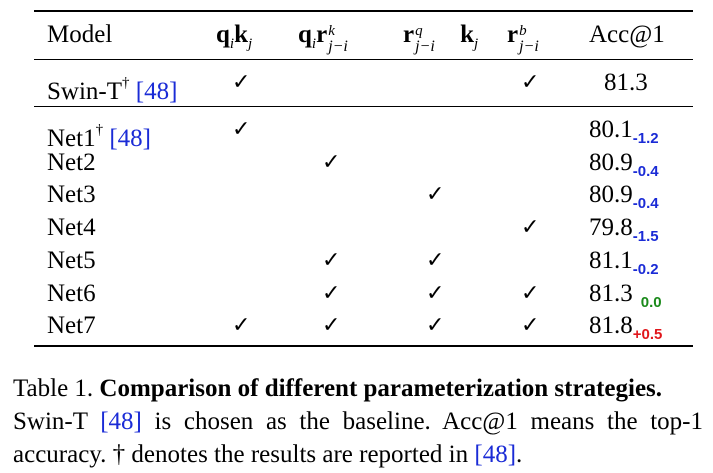 The height and width of the screenshot is (473, 713). What do you see at coordinates (645, 269) in the screenshot?
I see `accuracy-delta: -0.2` at bounding box center [645, 269].